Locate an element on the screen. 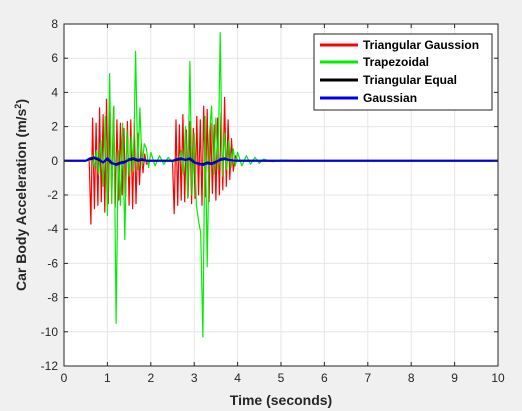 This screenshot has height=411, width=522. x-tick-label: 5 is located at coordinates (281, 378).